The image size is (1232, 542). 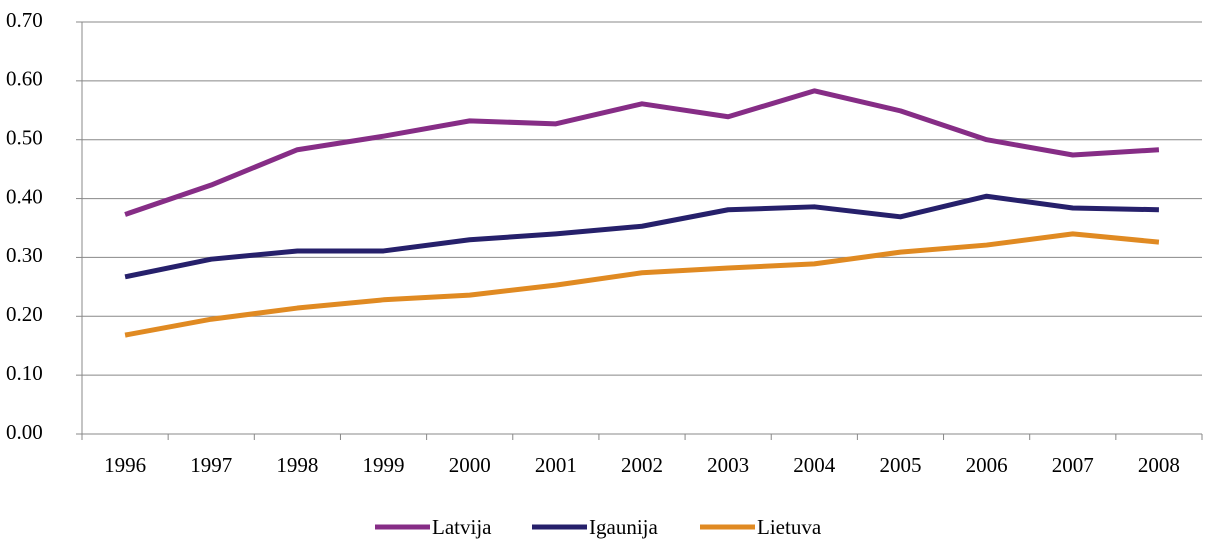 I want to click on legend-label: Lietuva, so click(x=789, y=527).